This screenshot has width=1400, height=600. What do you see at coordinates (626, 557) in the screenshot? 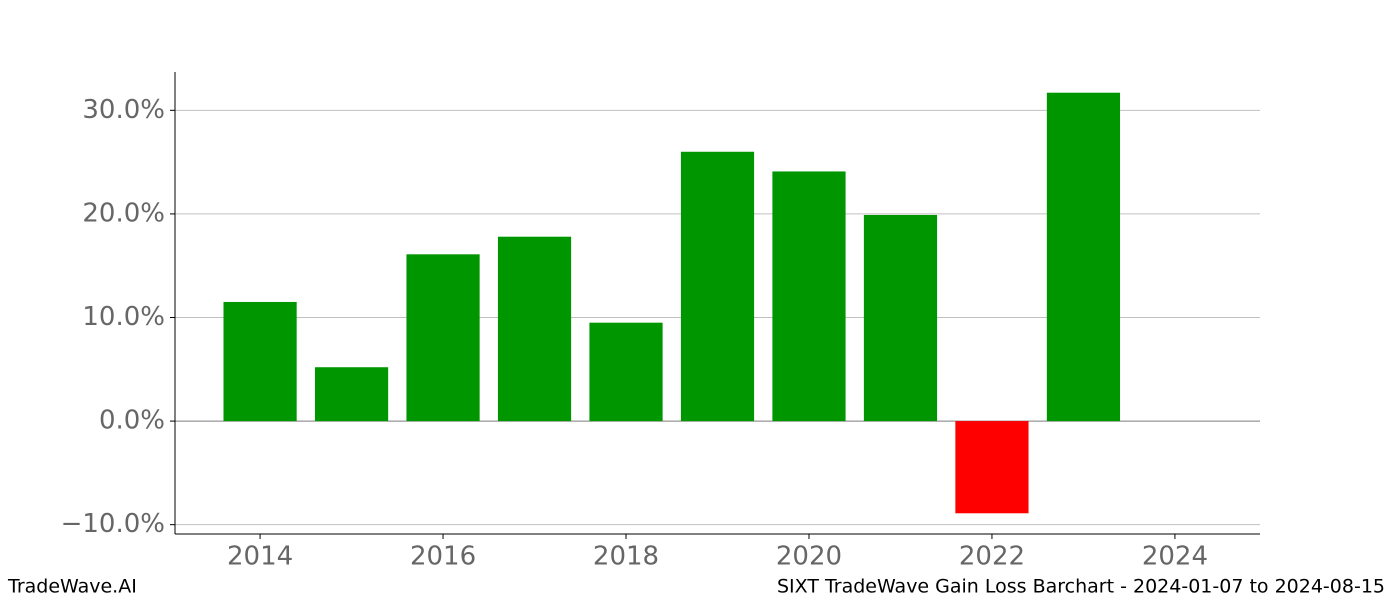
I see `x-tick-label: 2018` at bounding box center [626, 557].